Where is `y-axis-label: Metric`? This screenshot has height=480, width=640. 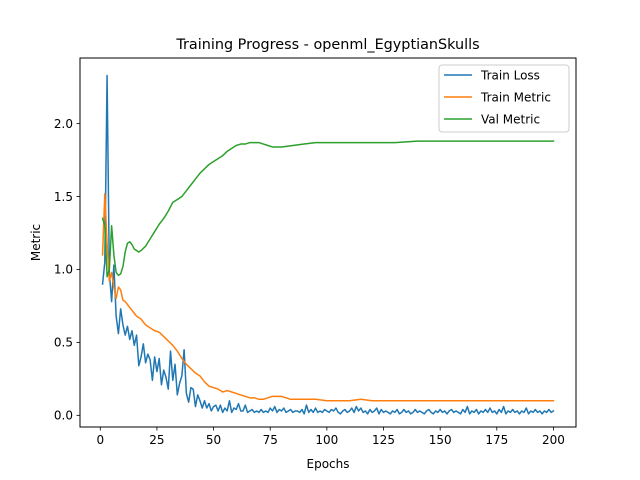 y-axis-label: Metric is located at coordinates (36, 242).